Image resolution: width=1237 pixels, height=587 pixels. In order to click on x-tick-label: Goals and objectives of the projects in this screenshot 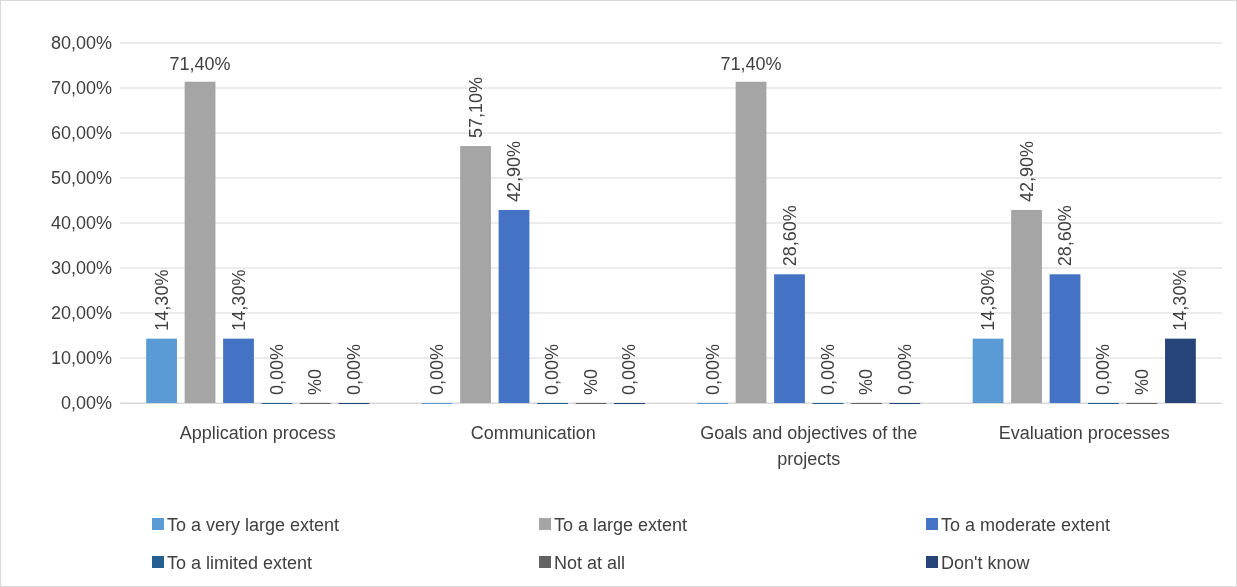, I will do `click(809, 446)`.